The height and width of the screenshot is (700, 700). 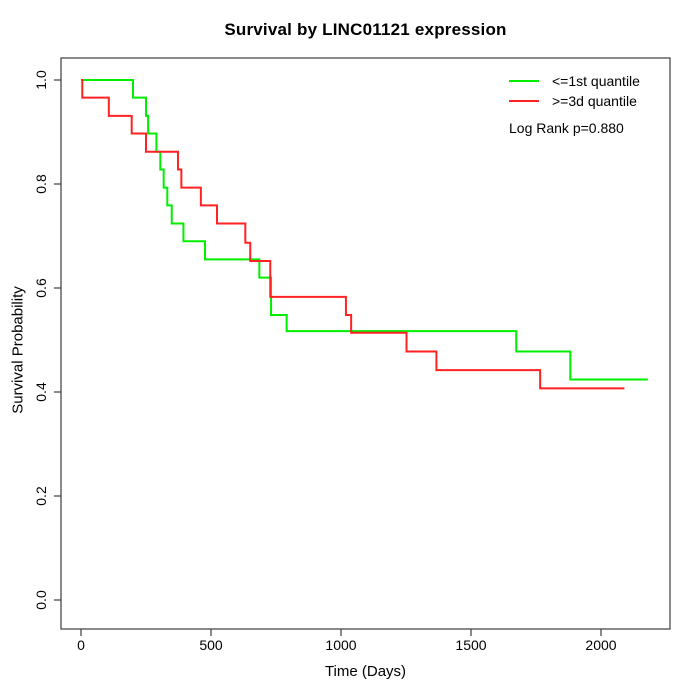 I want to click on x-tick-label: 2000, so click(x=601, y=645).